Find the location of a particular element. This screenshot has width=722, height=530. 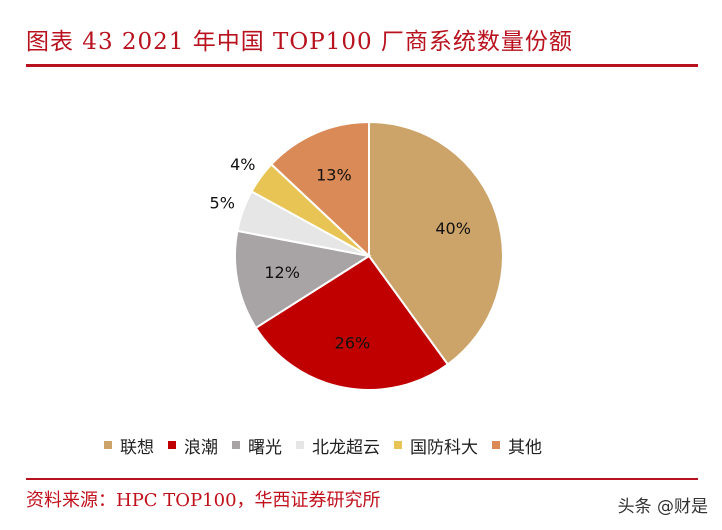

legend-label: 其他 is located at coordinates (525, 447).